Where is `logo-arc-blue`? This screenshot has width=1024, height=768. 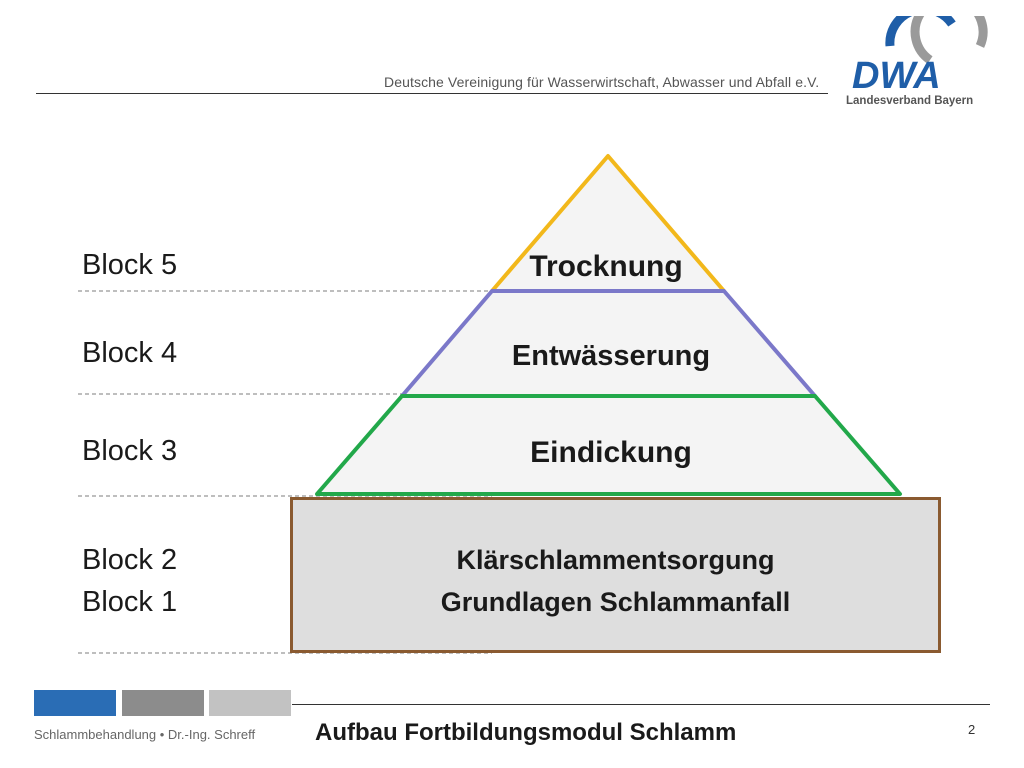 logo-arc-blue is located at coordinates (920, 31).